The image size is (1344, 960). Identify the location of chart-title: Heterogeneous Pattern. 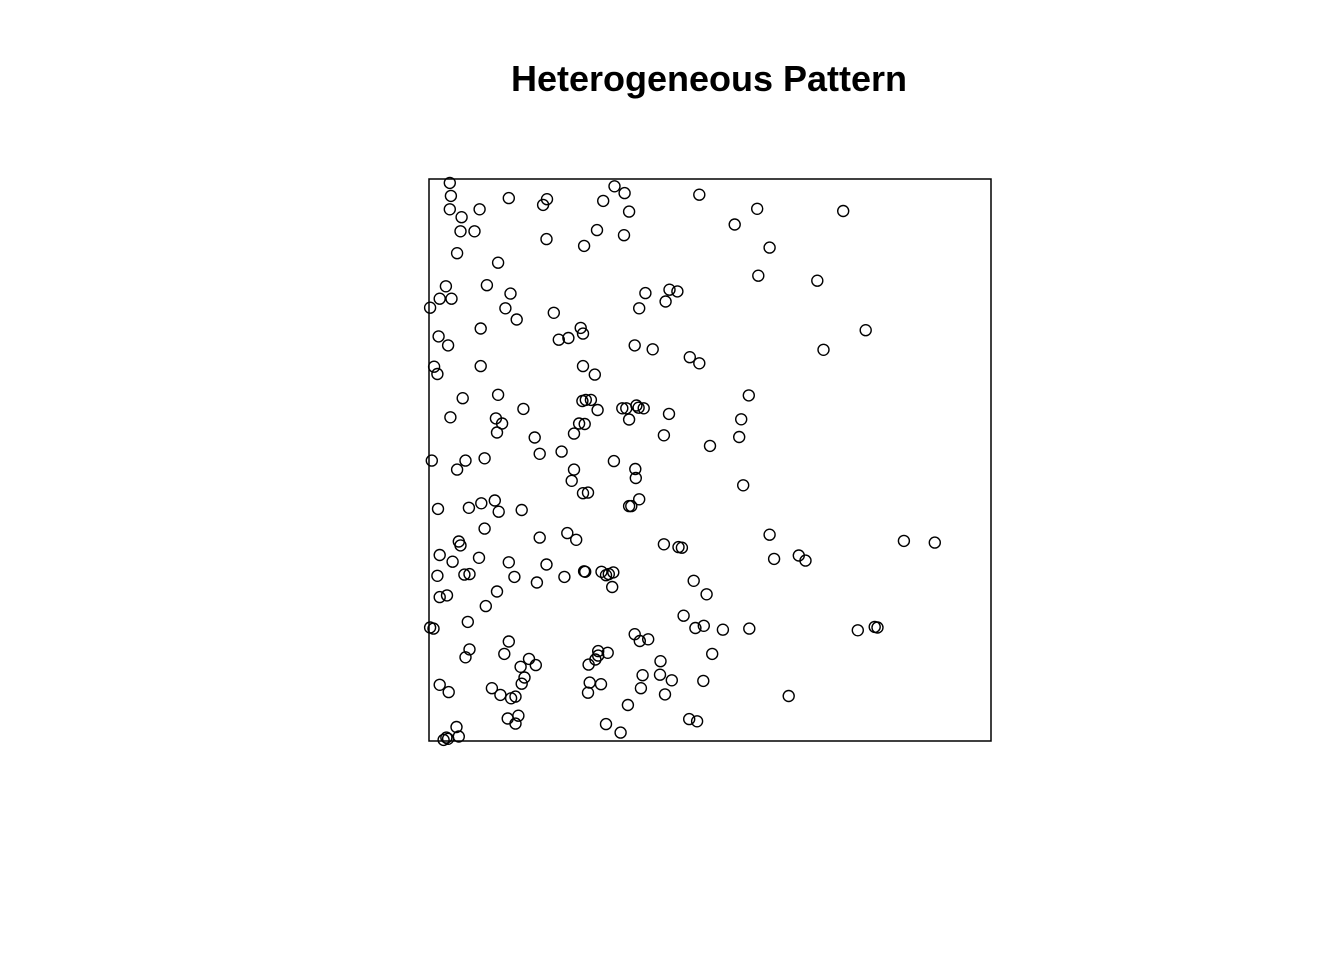
(709, 78).